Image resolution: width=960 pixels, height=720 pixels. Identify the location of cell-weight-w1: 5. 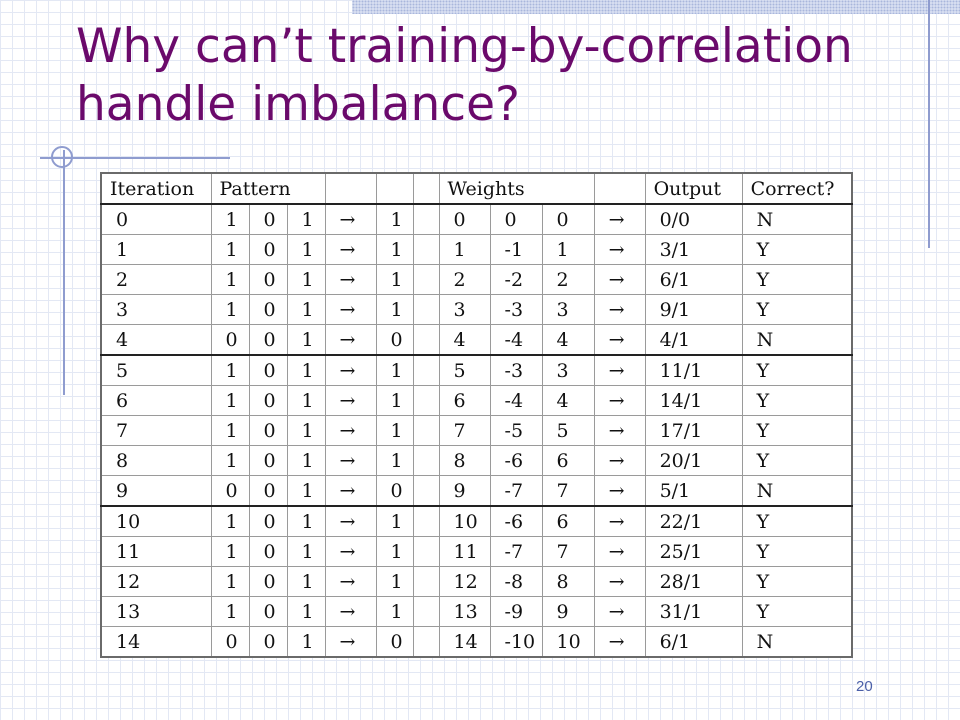
(464, 370).